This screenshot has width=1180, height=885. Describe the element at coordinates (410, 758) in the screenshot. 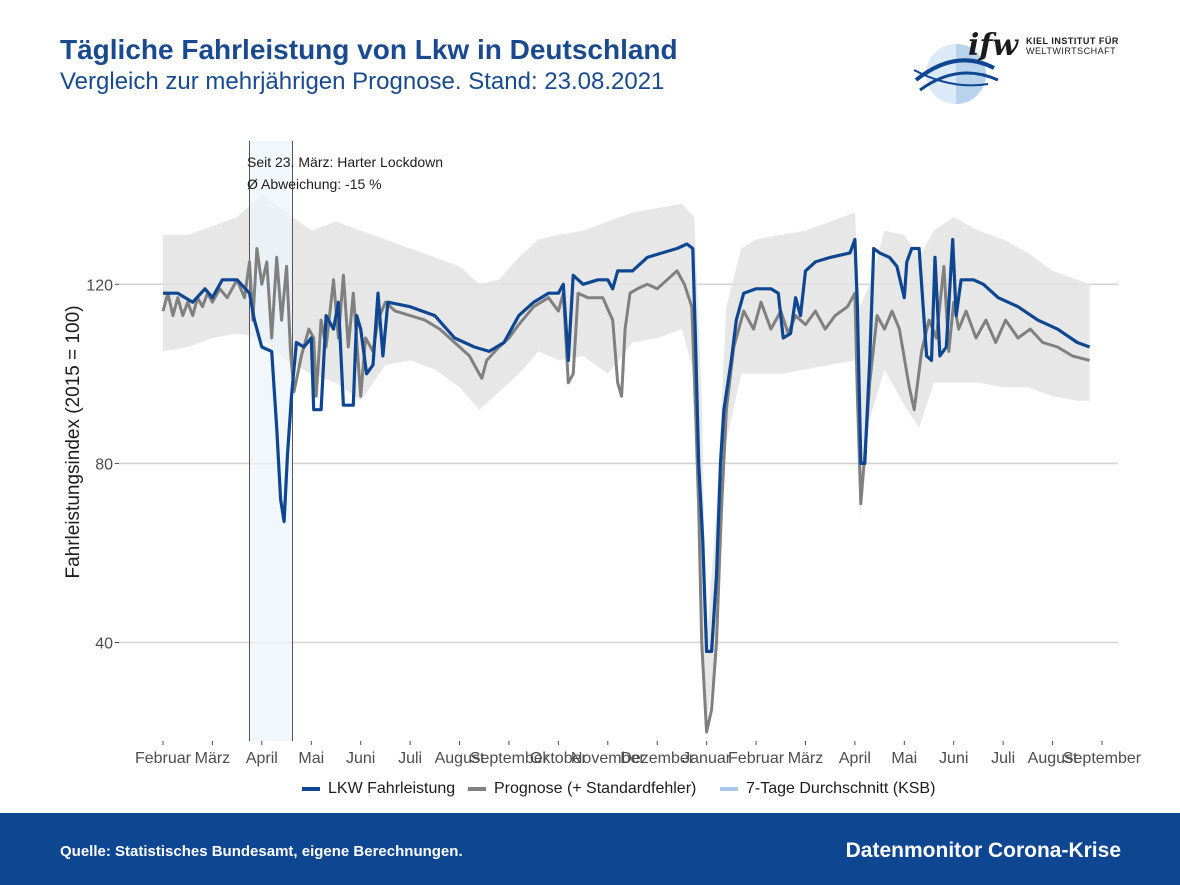

I see `x-tick-label-5: Juli` at that location.